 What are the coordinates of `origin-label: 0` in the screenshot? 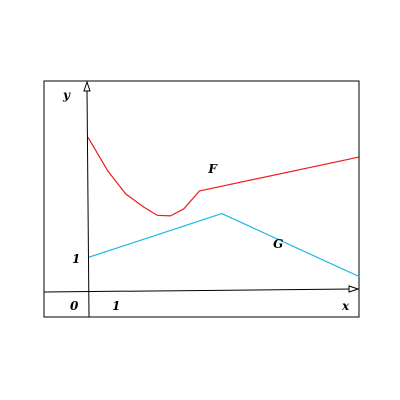 It's located at (74, 306).